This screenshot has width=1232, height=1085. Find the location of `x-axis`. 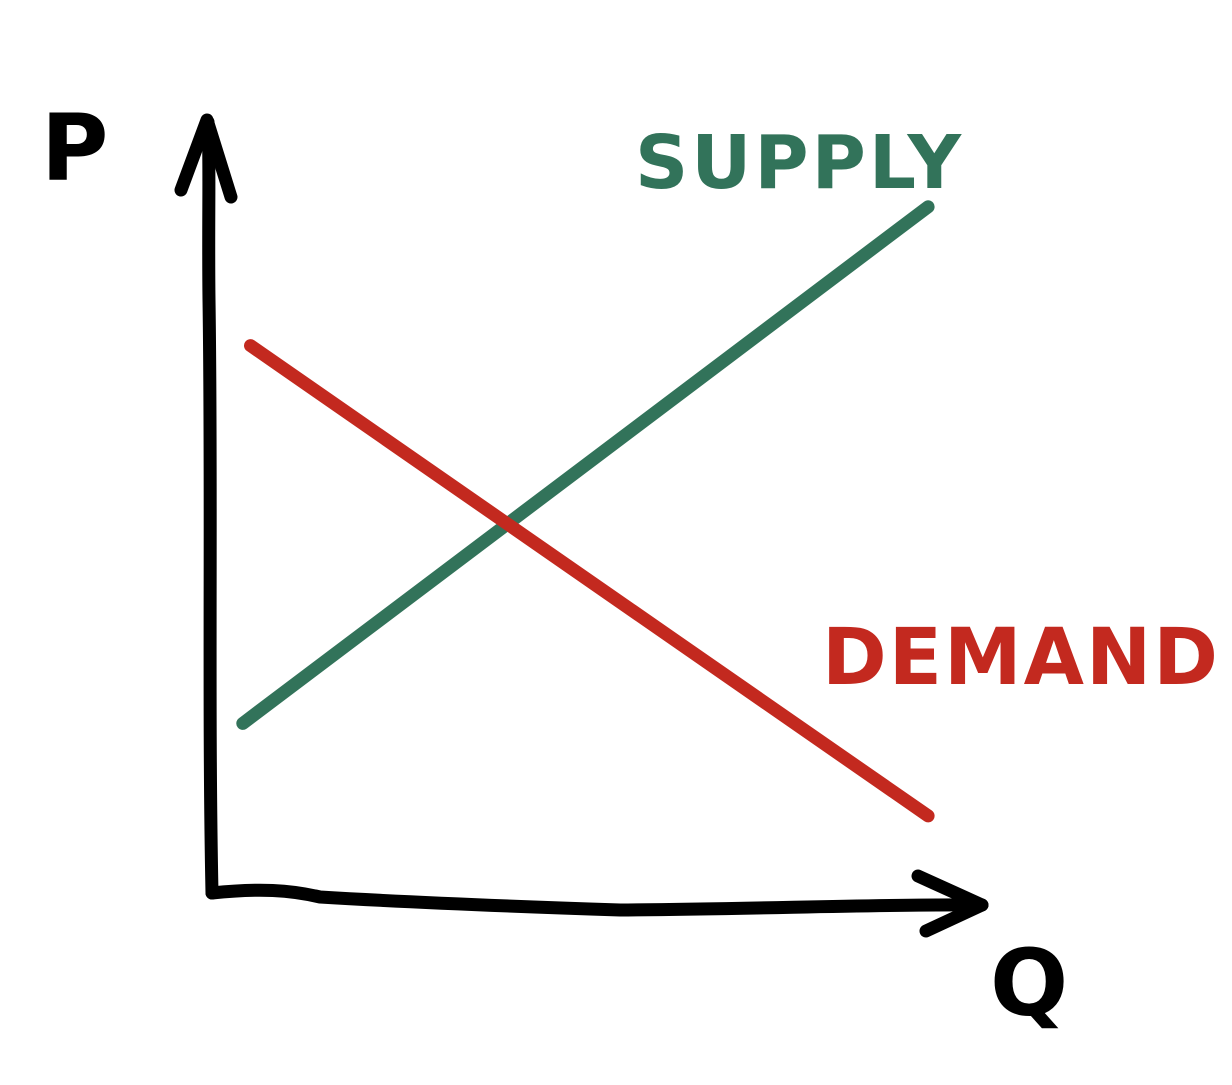

x-axis is located at coordinates (597, 900).